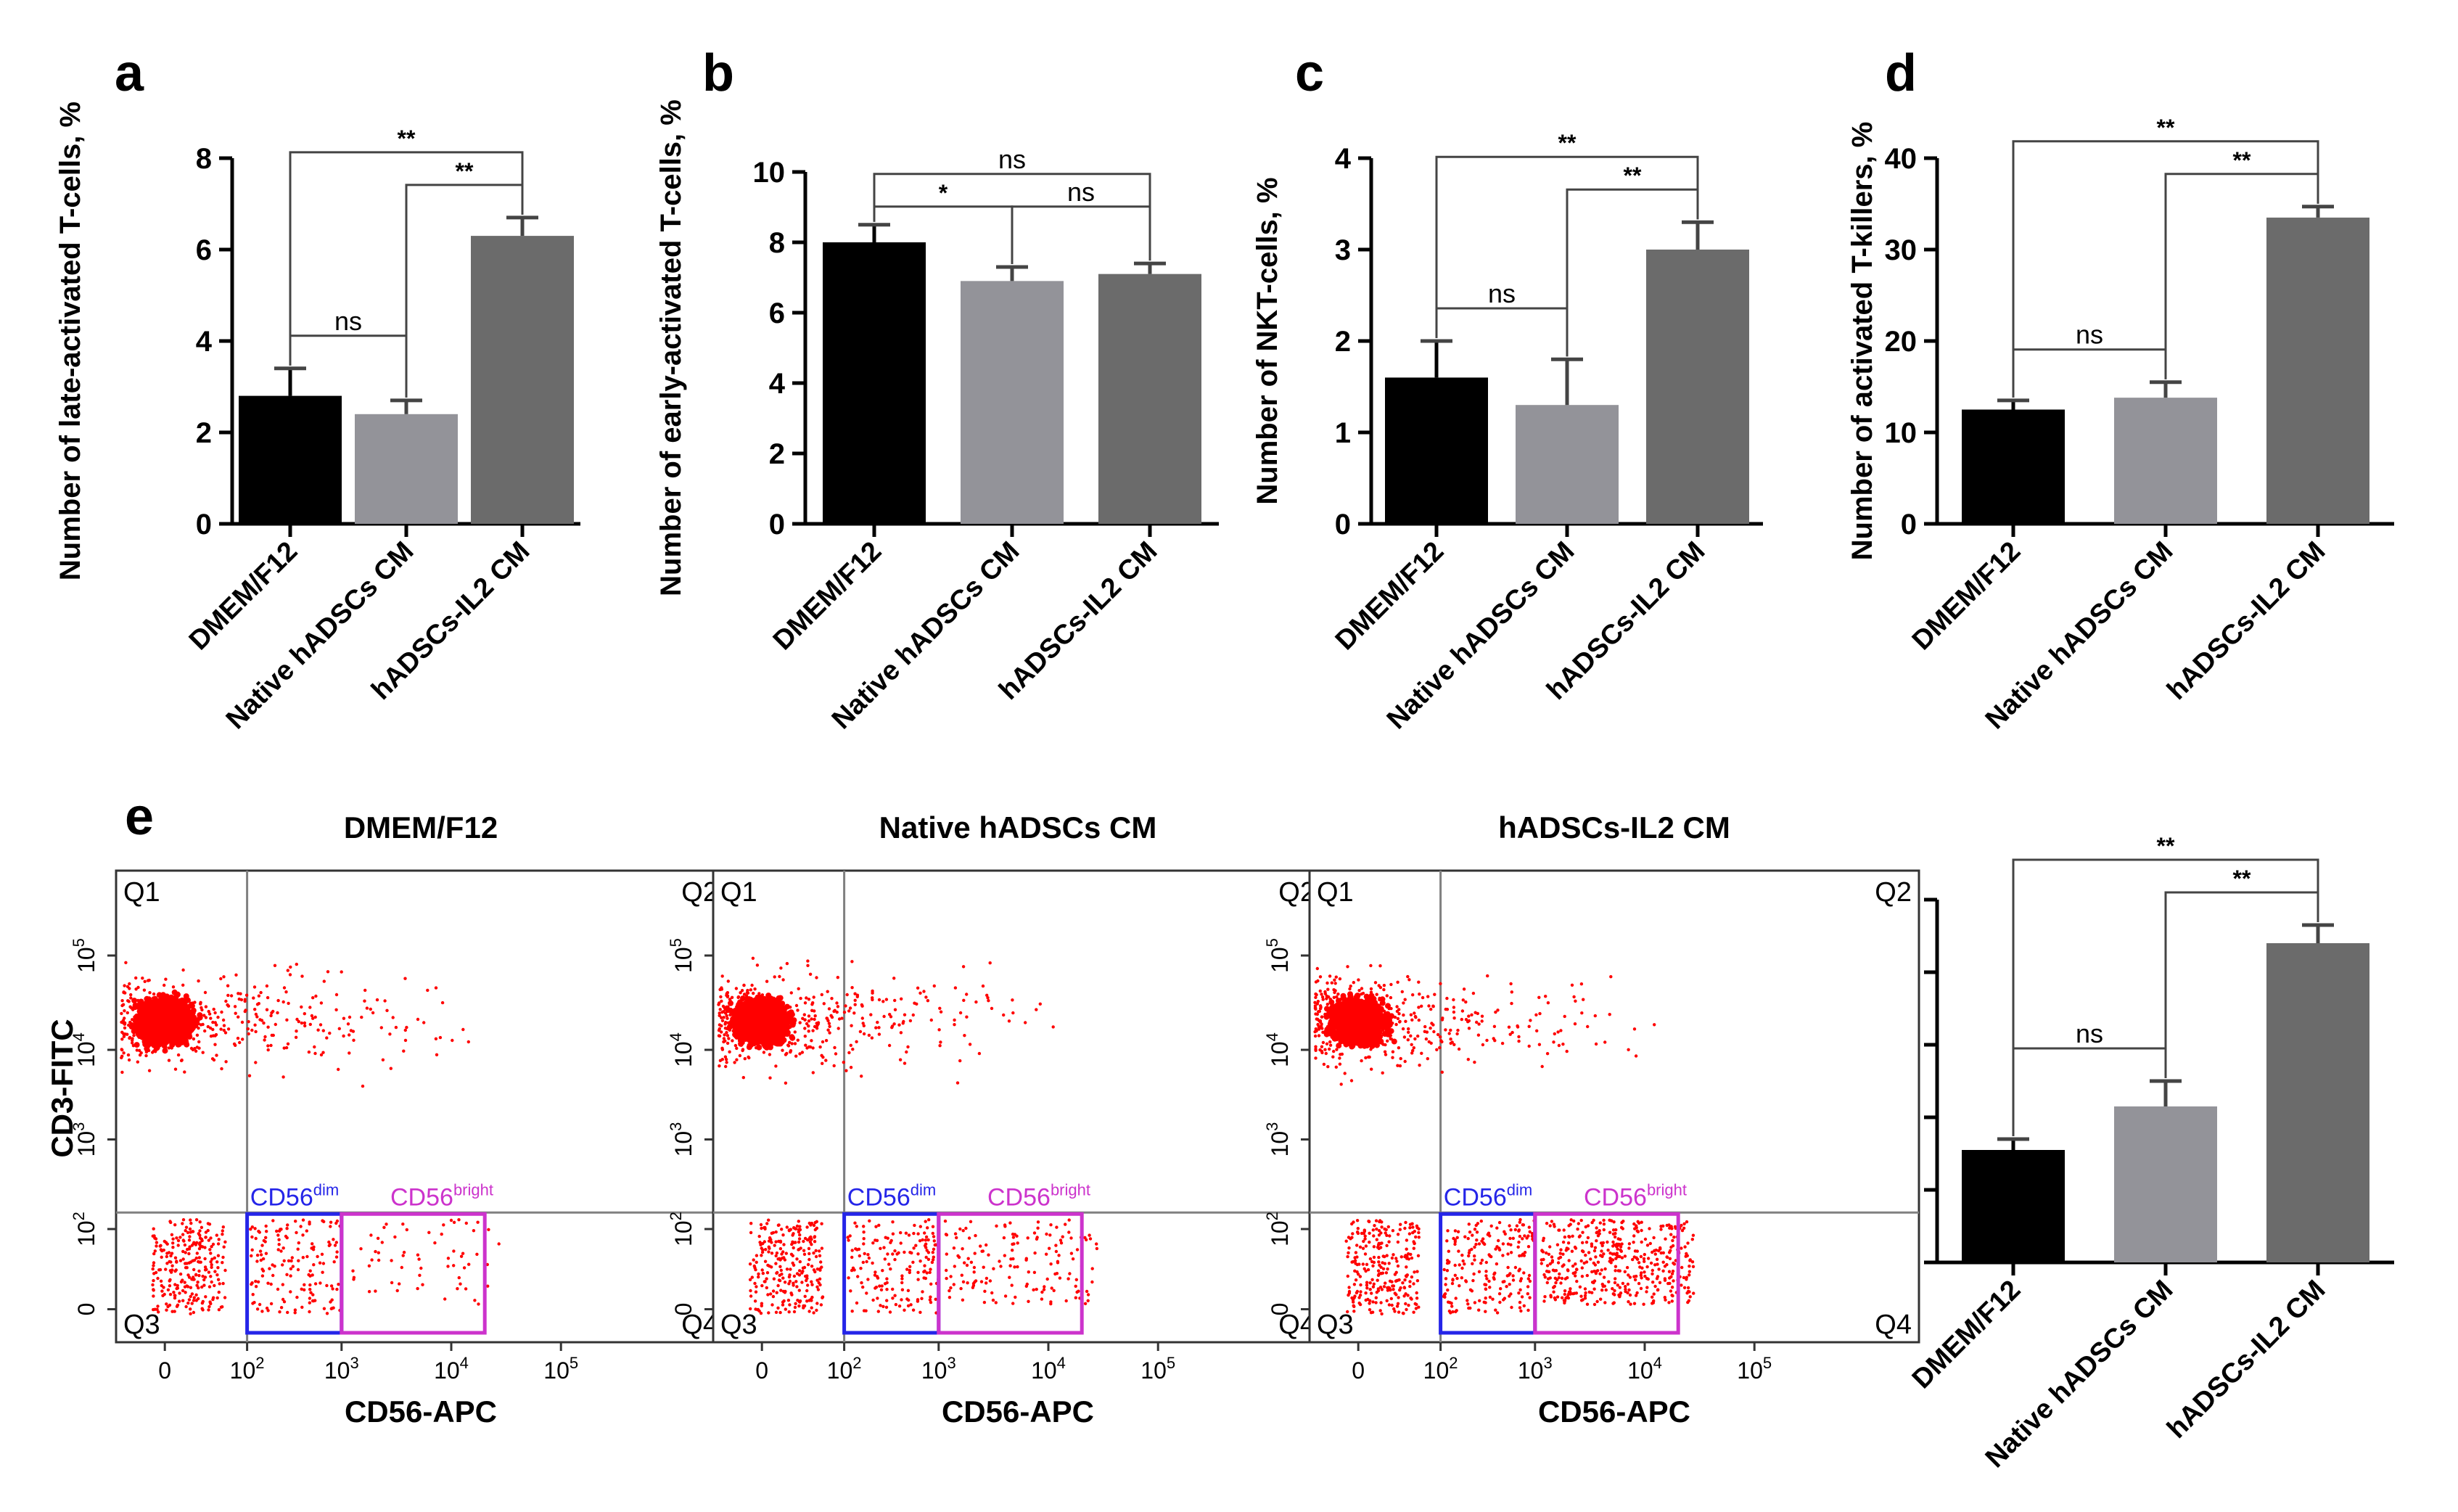  What do you see at coordinates (2246, 1360) in the screenshot?
I see `x-tick-label: hADSCs-IL2 CM` at bounding box center [2246, 1360].